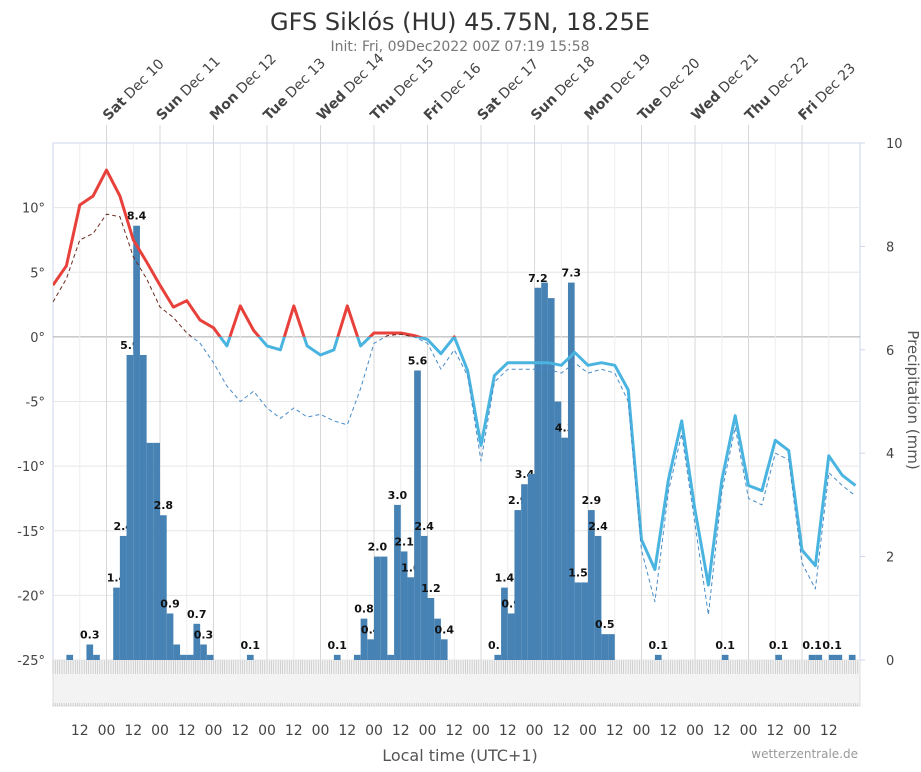 The height and width of the screenshot is (772, 921). I want to click on value-label: 0.7, so click(197, 614).